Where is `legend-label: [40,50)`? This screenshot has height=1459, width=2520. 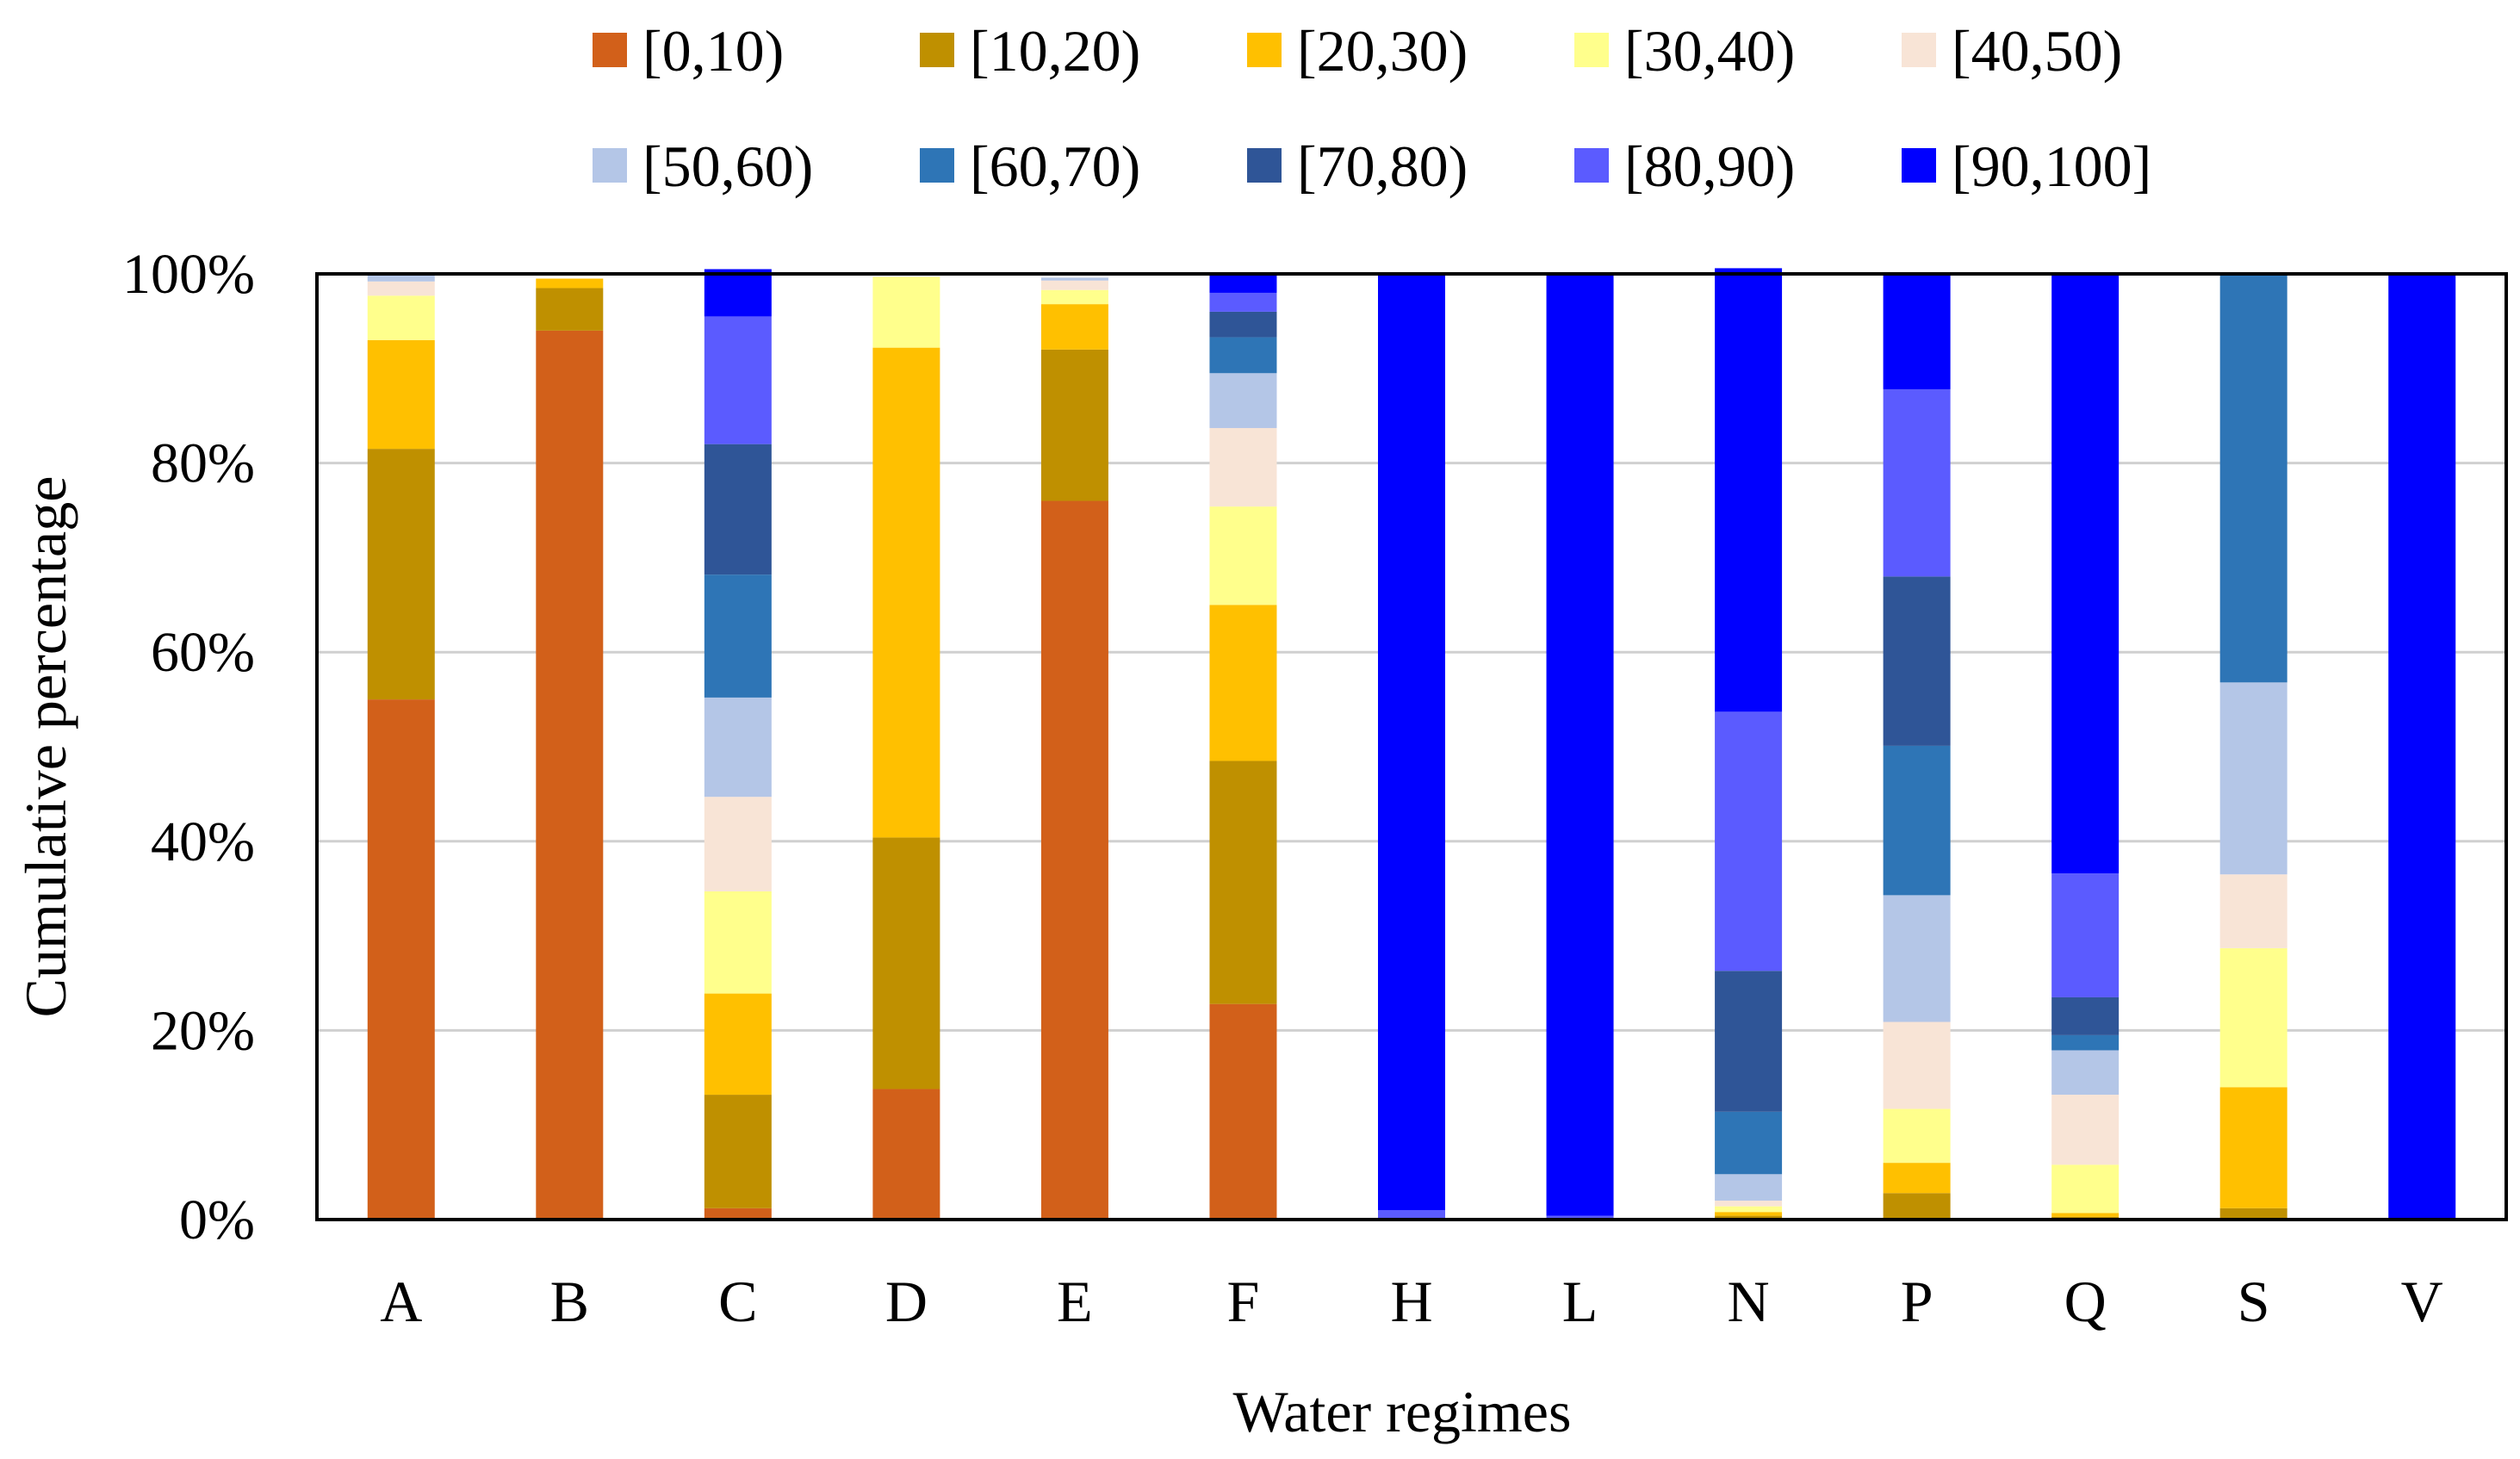 legend-label: [40,50) is located at coordinates (2037, 51).